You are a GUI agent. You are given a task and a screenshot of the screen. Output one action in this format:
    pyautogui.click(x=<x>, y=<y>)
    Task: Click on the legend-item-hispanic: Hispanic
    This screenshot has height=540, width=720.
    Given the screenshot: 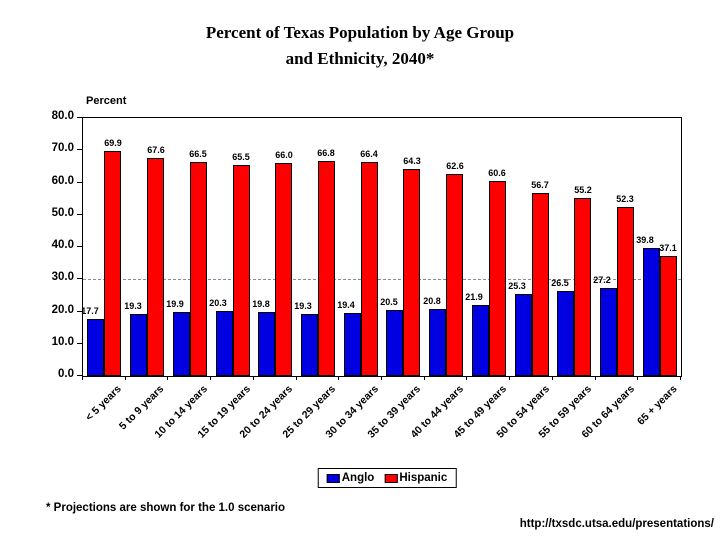 What is the action you would take?
    pyautogui.click(x=415, y=478)
    